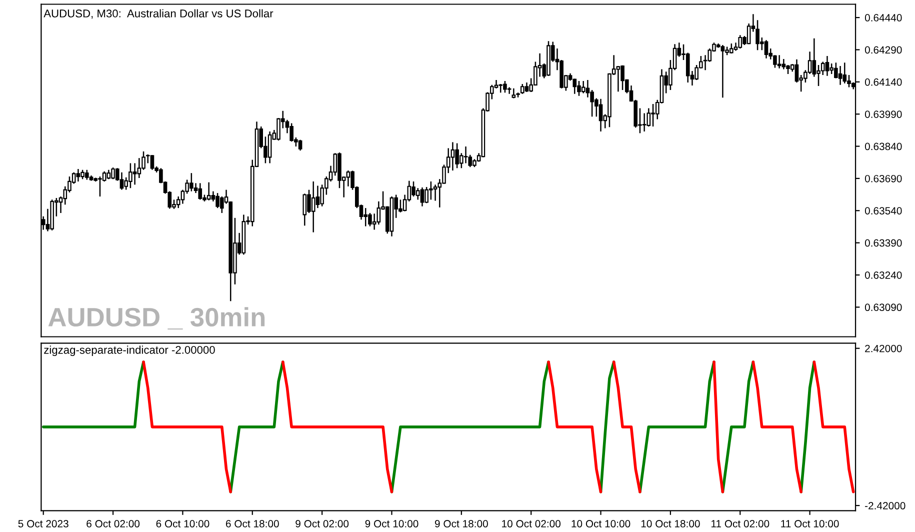 The height and width of the screenshot is (532, 915). What do you see at coordinates (322, 524) in the screenshot?
I see `x-tick-label: 9 Oct 02:00` at bounding box center [322, 524].